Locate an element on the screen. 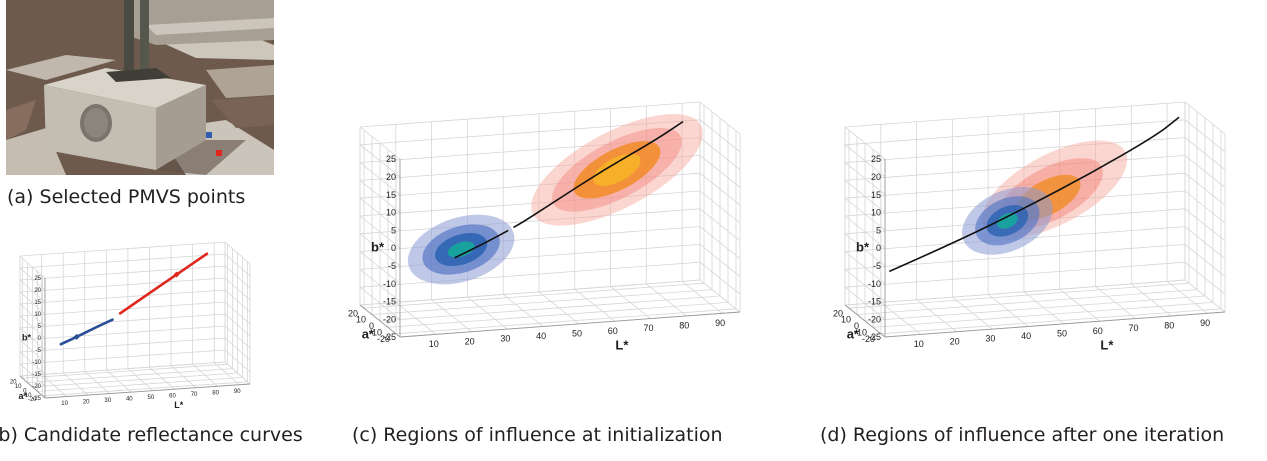 The image size is (1267, 461). blue-region is located at coordinates (461, 249).